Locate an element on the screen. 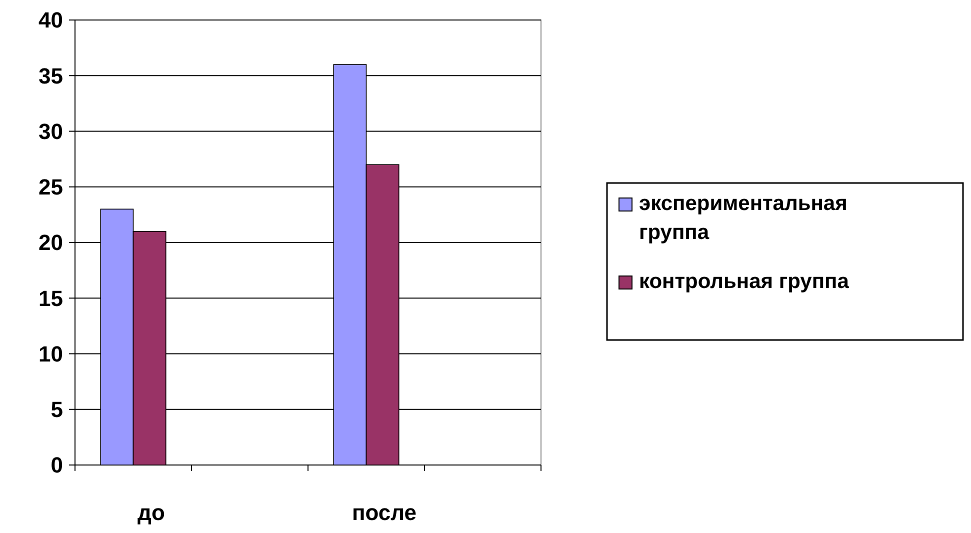 This screenshot has height=533, width=971. y-tick-label: 25 is located at coordinates (50, 187).